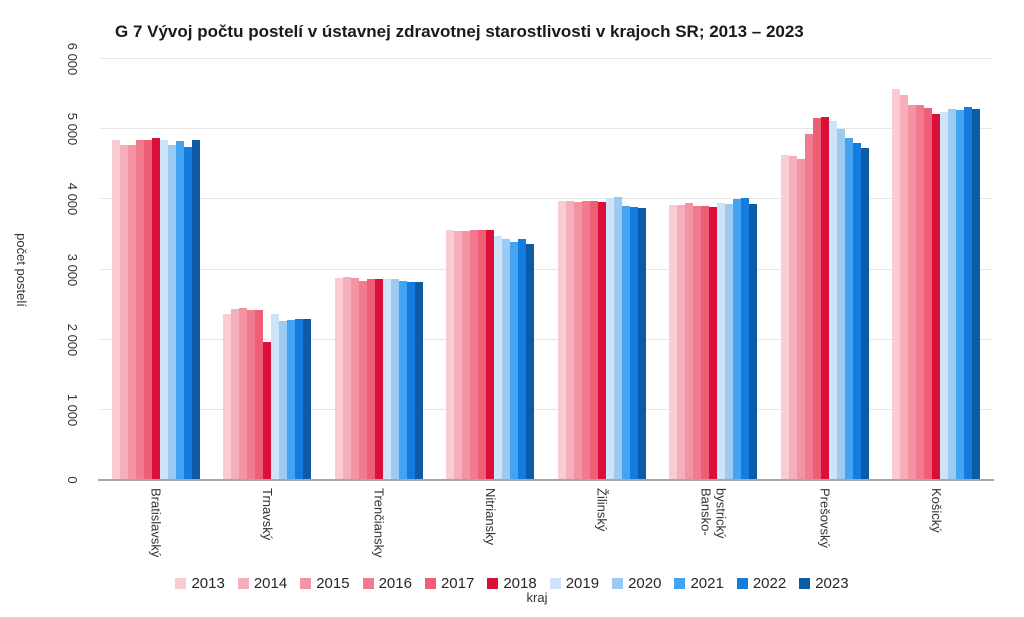  What do you see at coordinates (825, 518) in the screenshot?
I see `x-category-label: Prešovský` at bounding box center [825, 518].